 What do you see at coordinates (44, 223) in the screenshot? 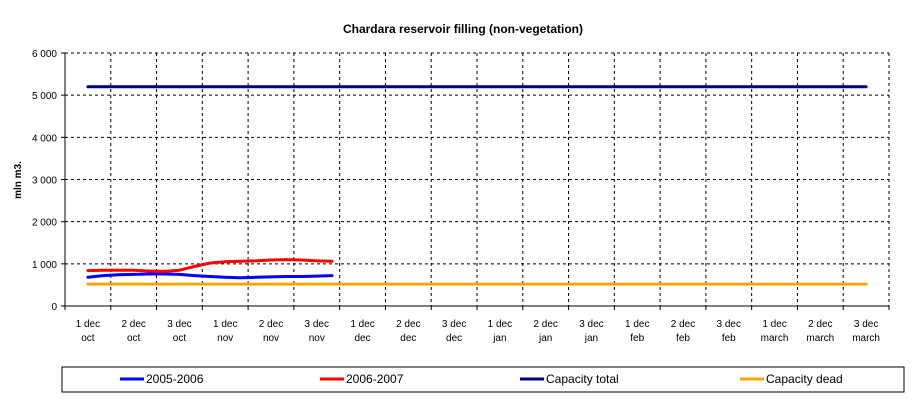
I see `y-tick-label: 2 000` at bounding box center [44, 223].